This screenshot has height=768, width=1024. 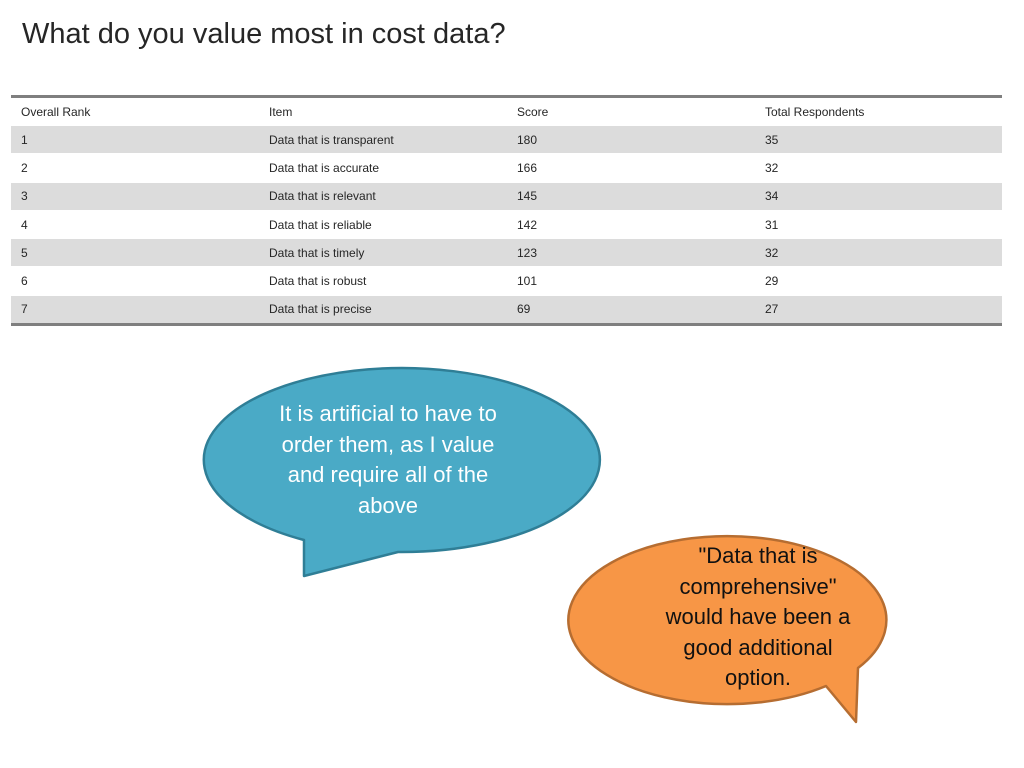 What do you see at coordinates (772, 224) in the screenshot?
I see `cell-respondents: 31` at bounding box center [772, 224].